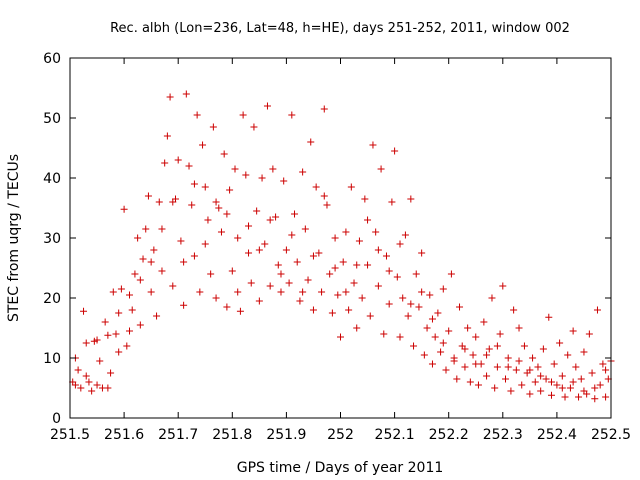  Describe the element at coordinates (52, 119) in the screenshot. I see `y-tick-label: 50` at that location.